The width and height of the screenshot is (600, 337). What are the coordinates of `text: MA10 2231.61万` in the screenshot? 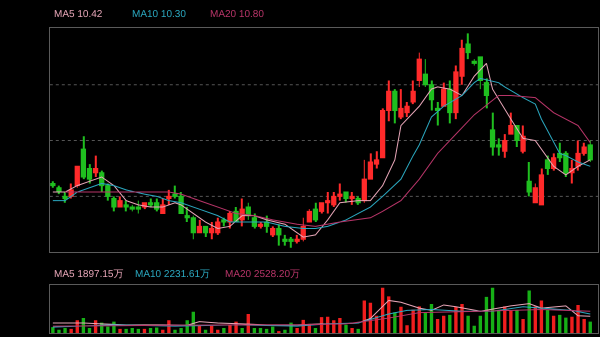 It's located at (172, 274).